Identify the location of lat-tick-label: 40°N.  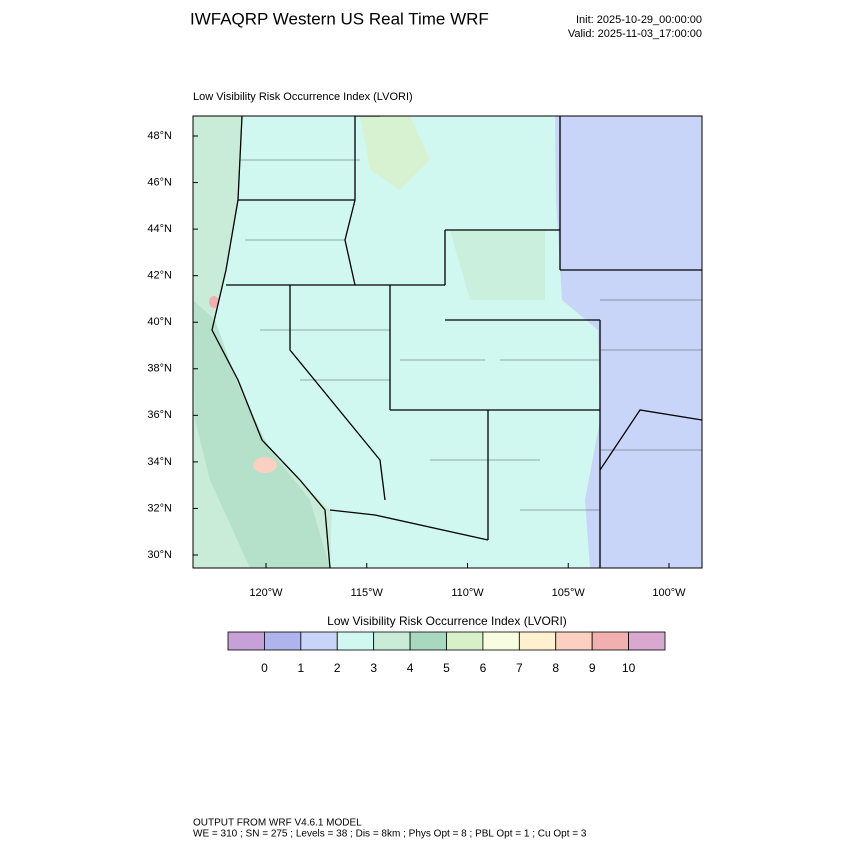
(159, 322).